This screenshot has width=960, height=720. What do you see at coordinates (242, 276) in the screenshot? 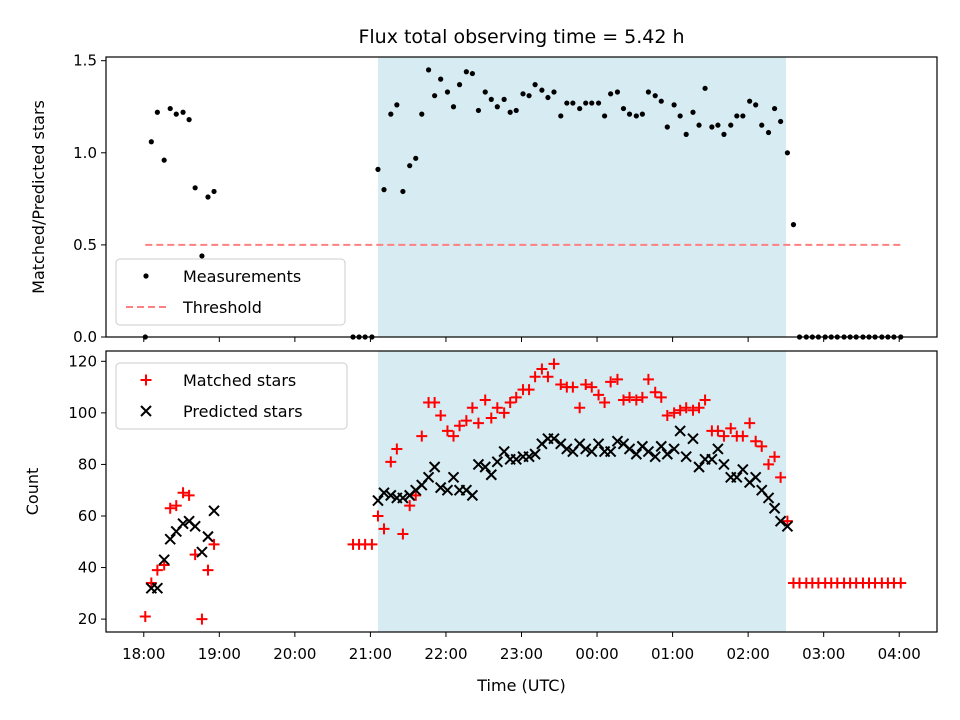
I see `legend-label: Measurements` at bounding box center [242, 276].